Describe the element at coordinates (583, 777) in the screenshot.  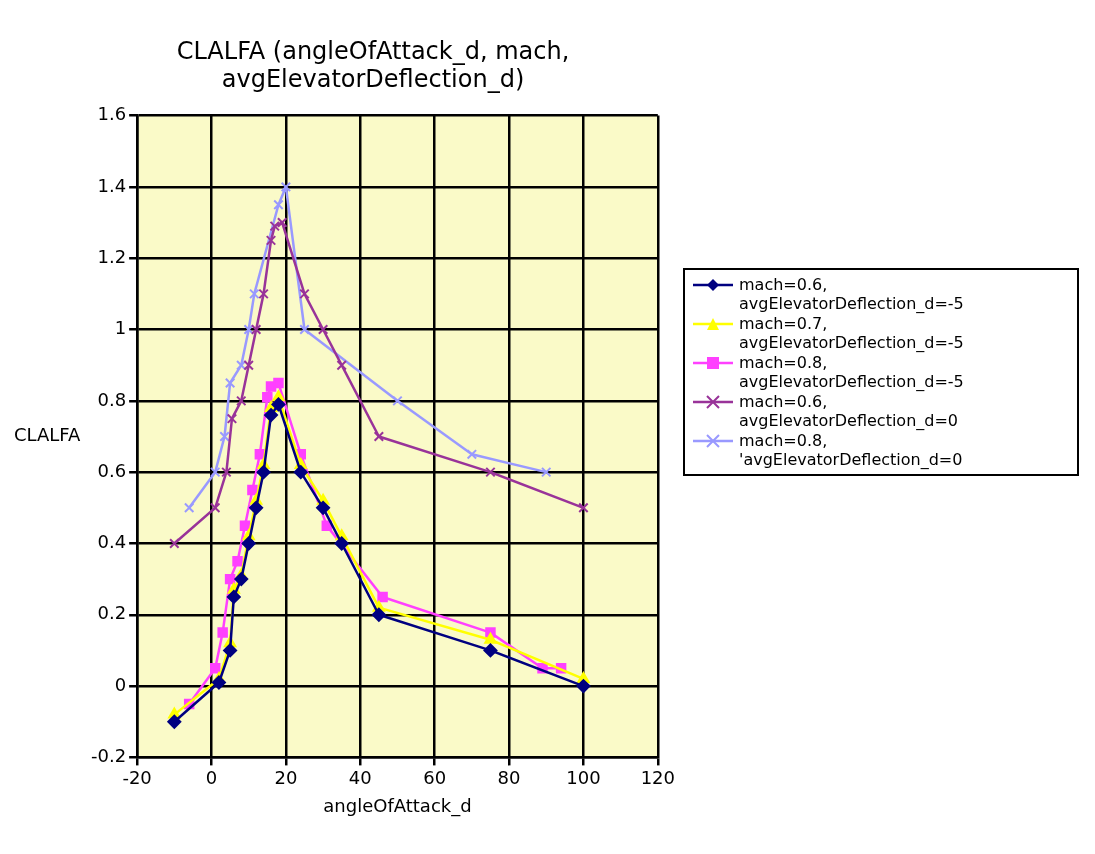
I see `x-tick-label: 100` at that location.